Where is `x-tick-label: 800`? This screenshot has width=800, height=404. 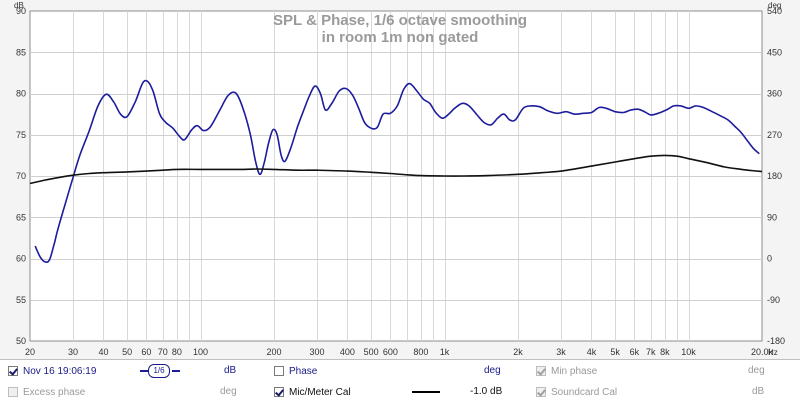 x-tick-label: 800 is located at coordinates (420, 352).